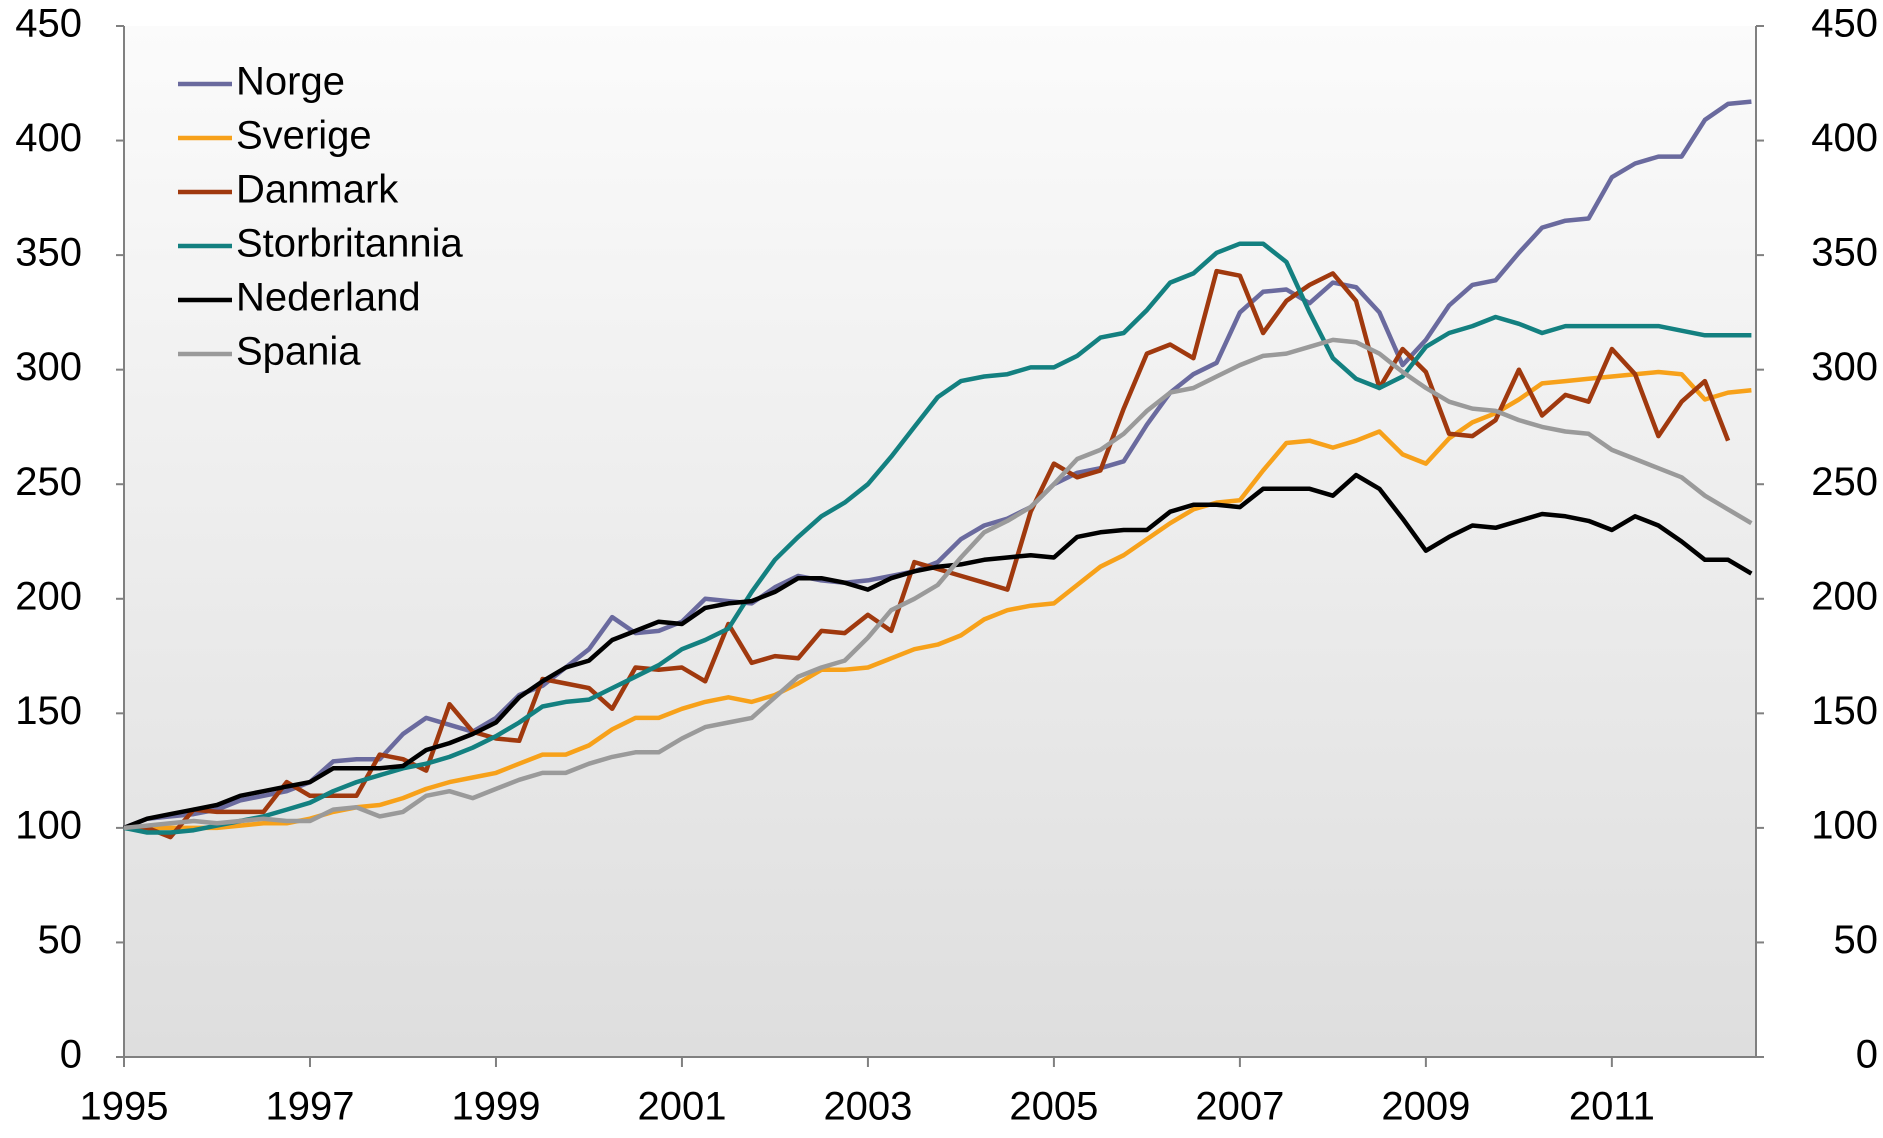 The width and height of the screenshot is (1883, 1138). What do you see at coordinates (48, 711) in the screenshot?
I see `y-tick-label: 150` at bounding box center [48, 711].